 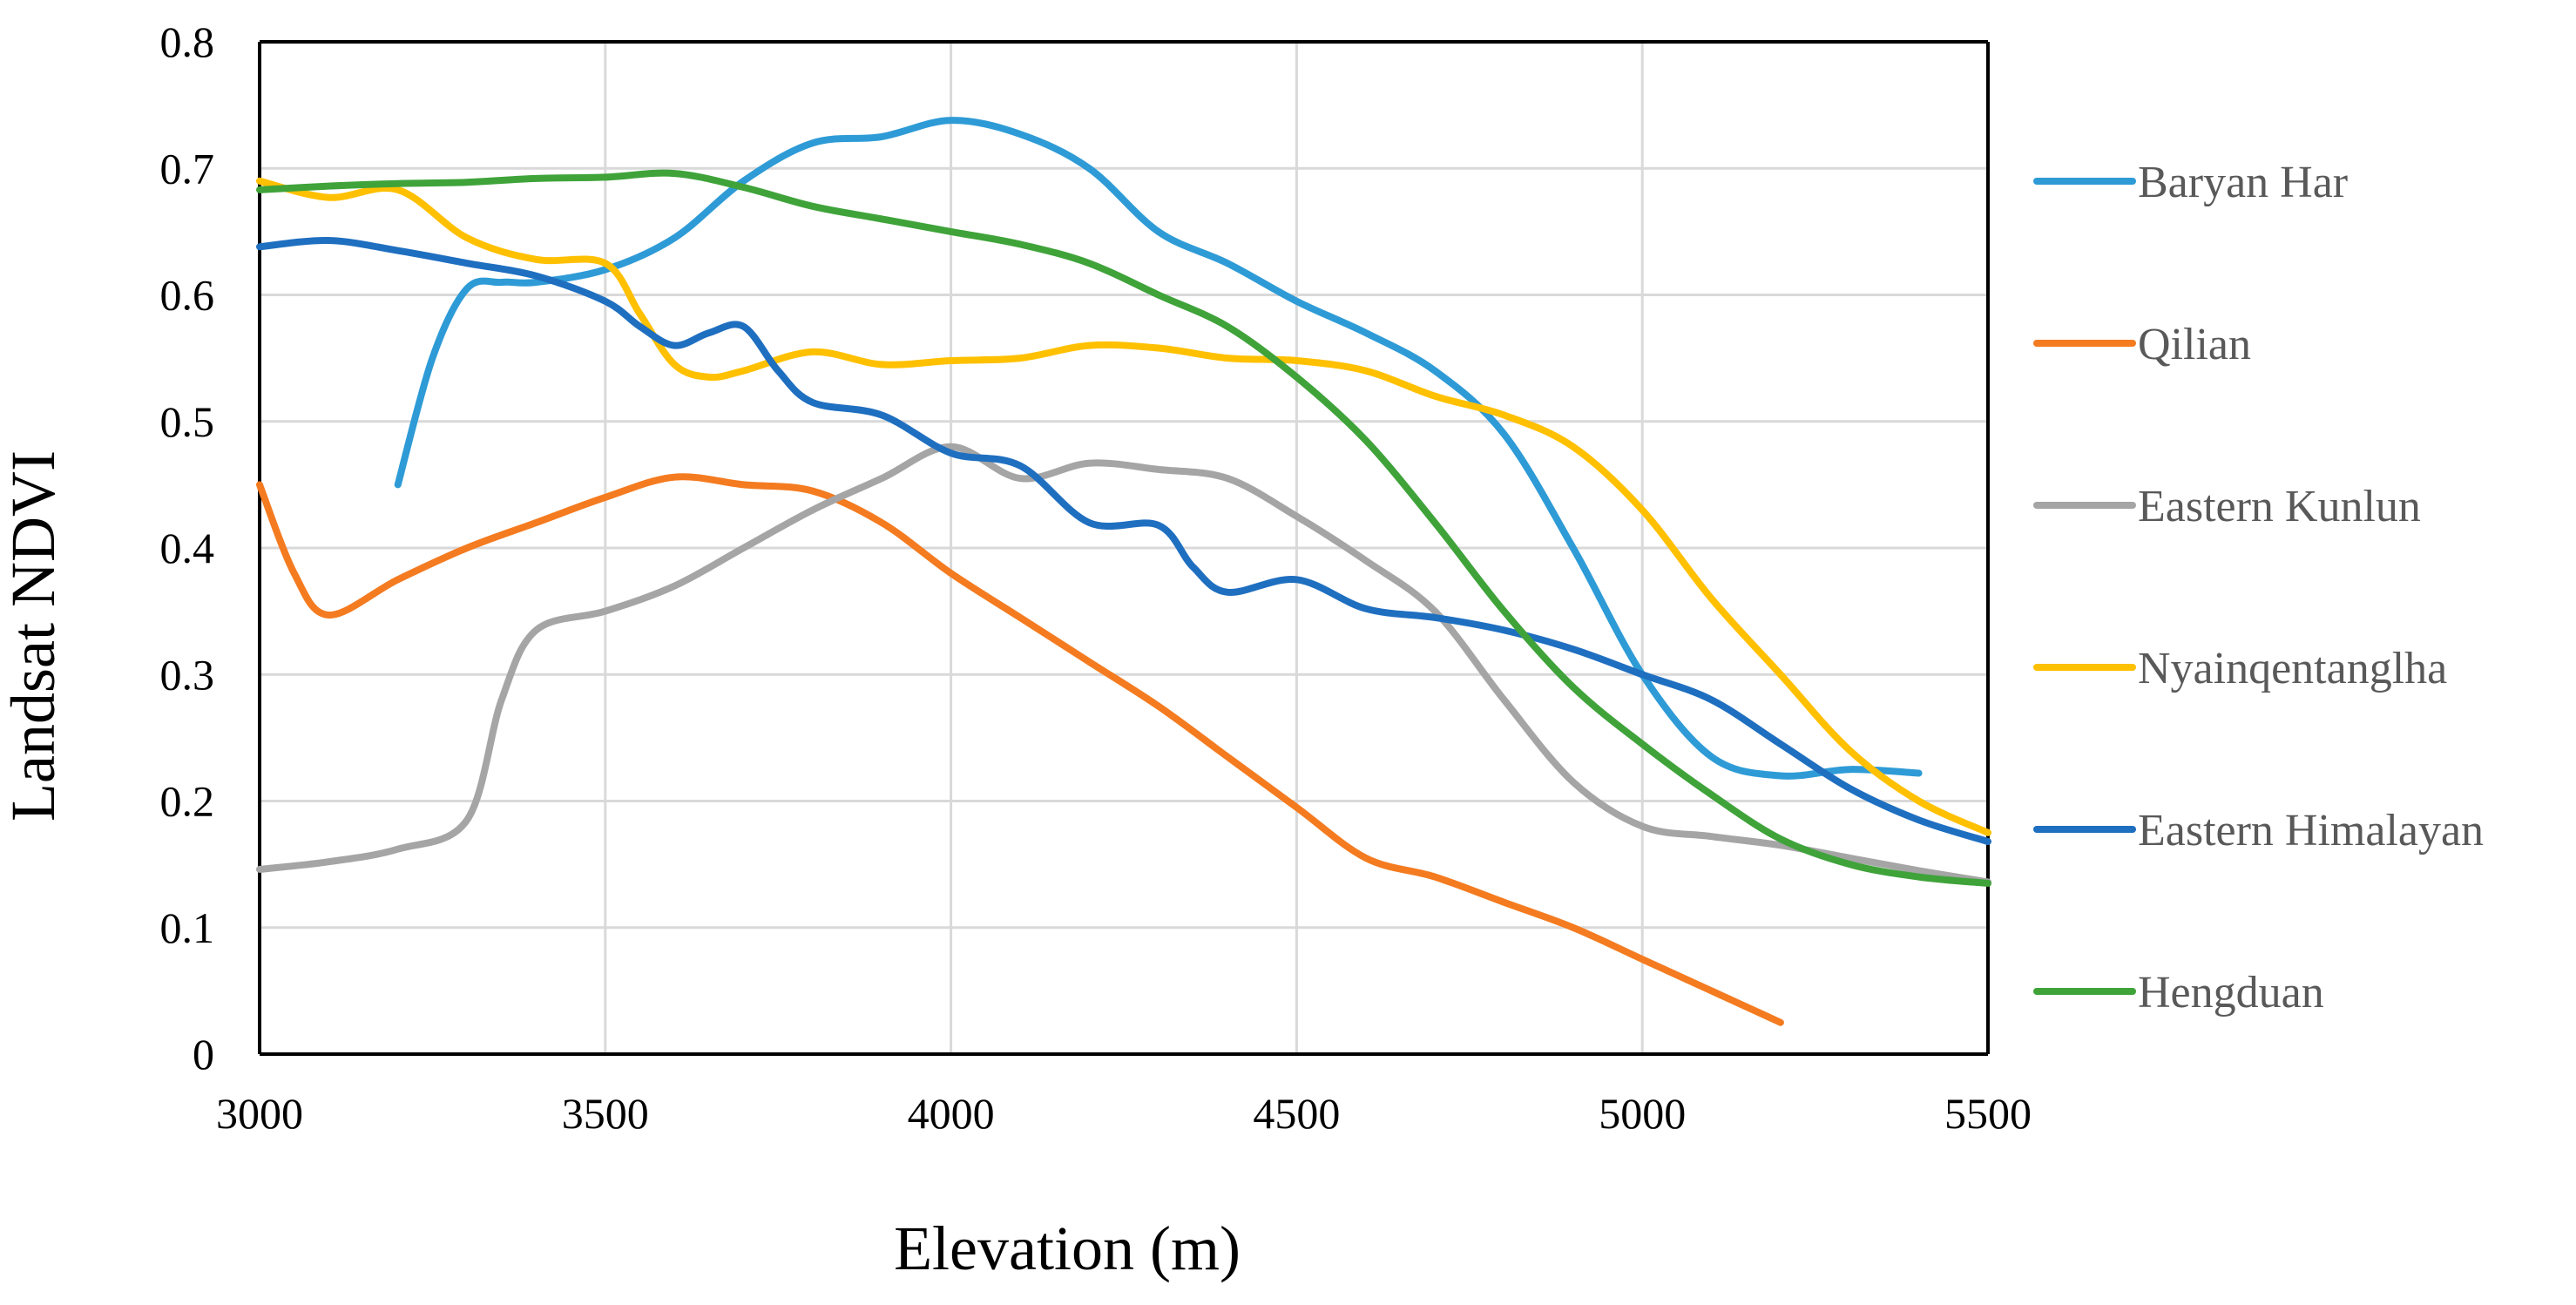 What do you see at coordinates (1124, 1113) in the screenshot?
I see `x-tick-labels: 3000 3500 4000 4500 5000 5500` at bounding box center [1124, 1113].